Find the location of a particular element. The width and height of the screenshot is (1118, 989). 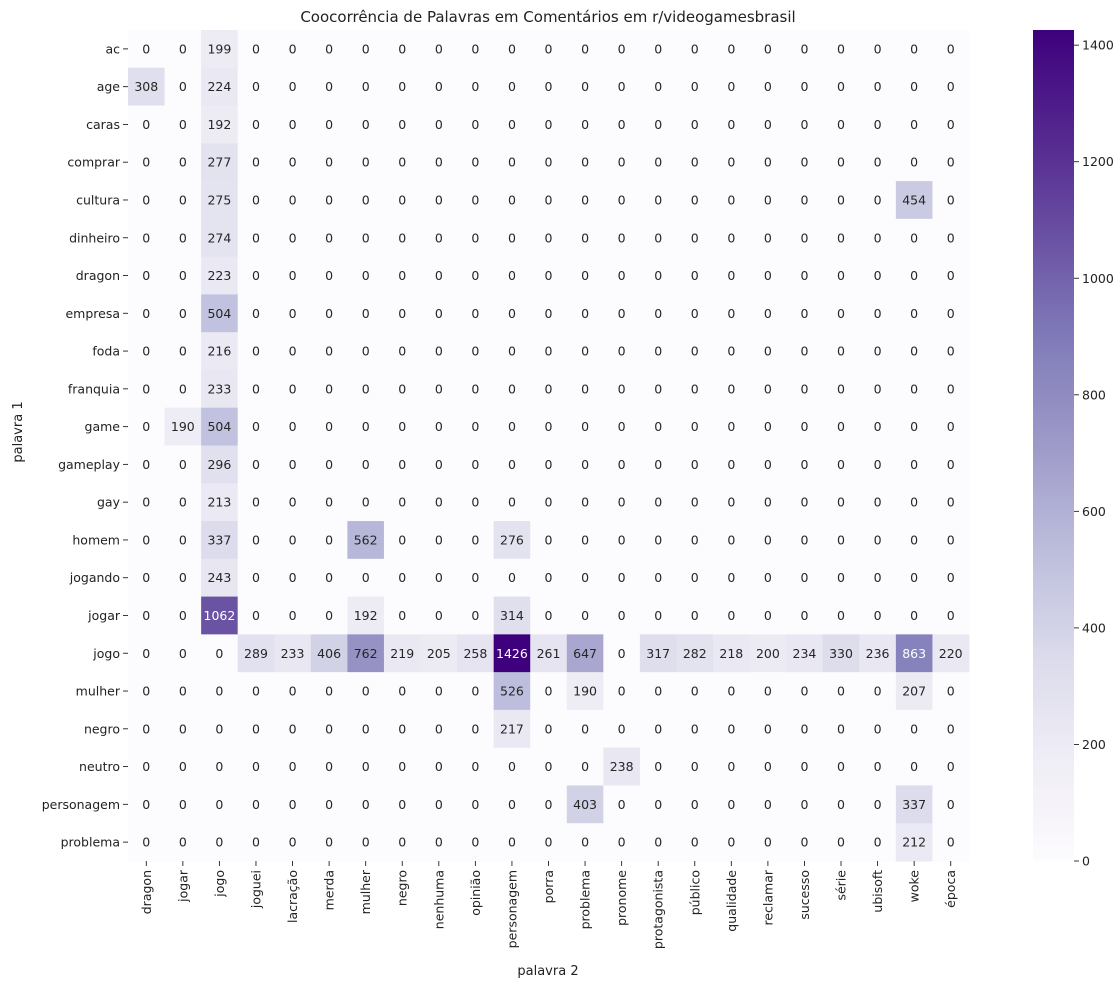

heatmap-cell-foda-época is located at coordinates (951, 351).